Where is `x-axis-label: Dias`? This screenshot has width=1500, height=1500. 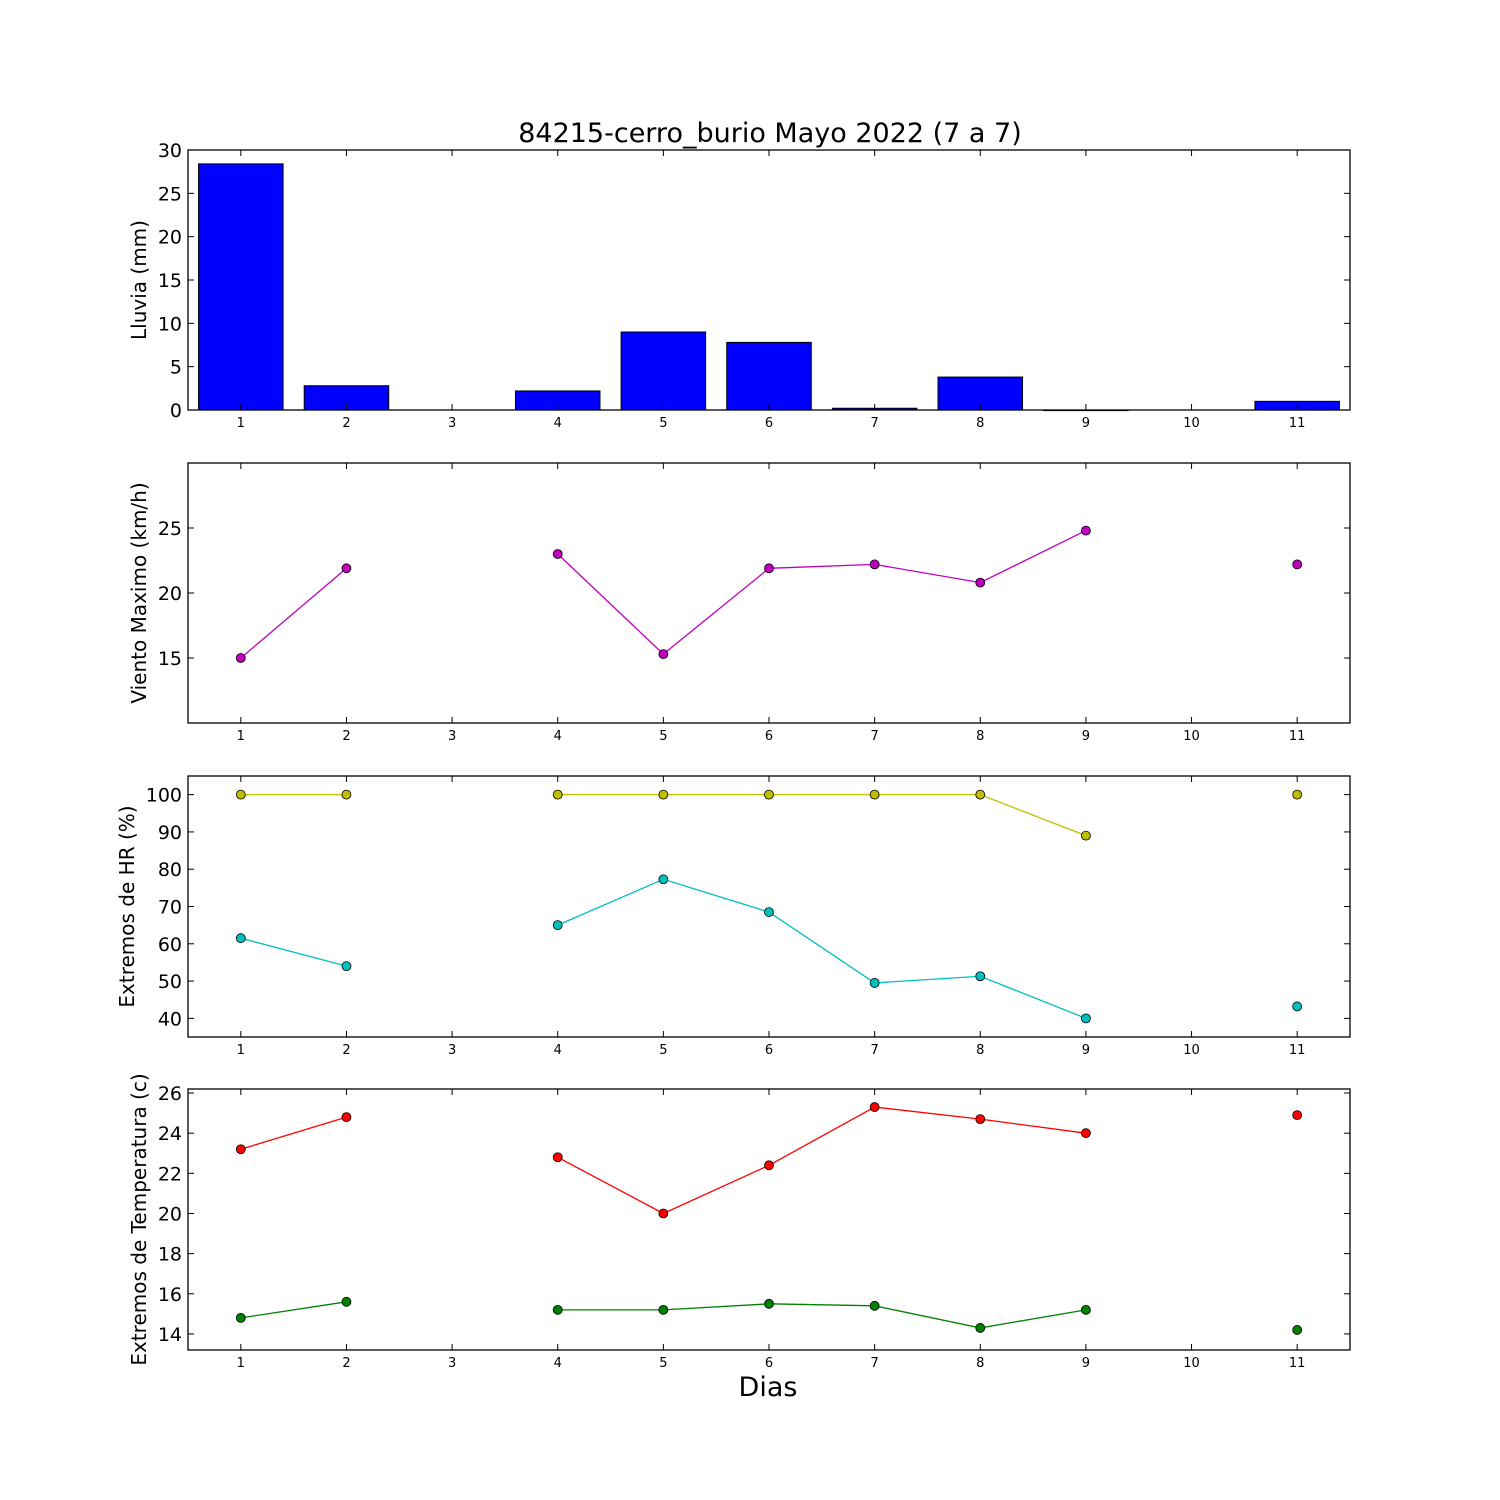 x-axis-label: Dias is located at coordinates (768, 1387).